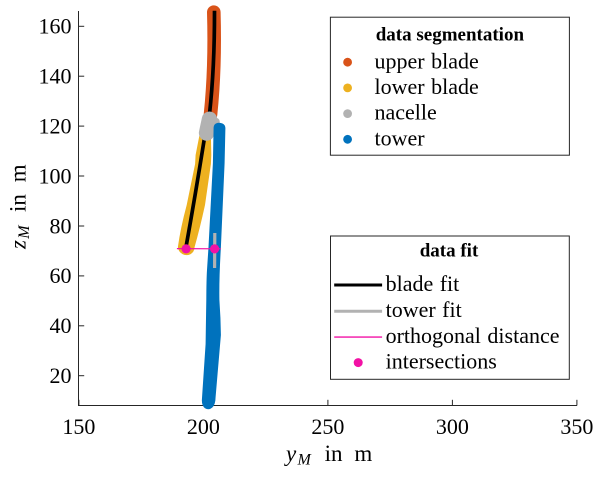 This screenshot has width=600, height=481. Describe the element at coordinates (55, 26) in the screenshot. I see `svg-text: 160` at that location.